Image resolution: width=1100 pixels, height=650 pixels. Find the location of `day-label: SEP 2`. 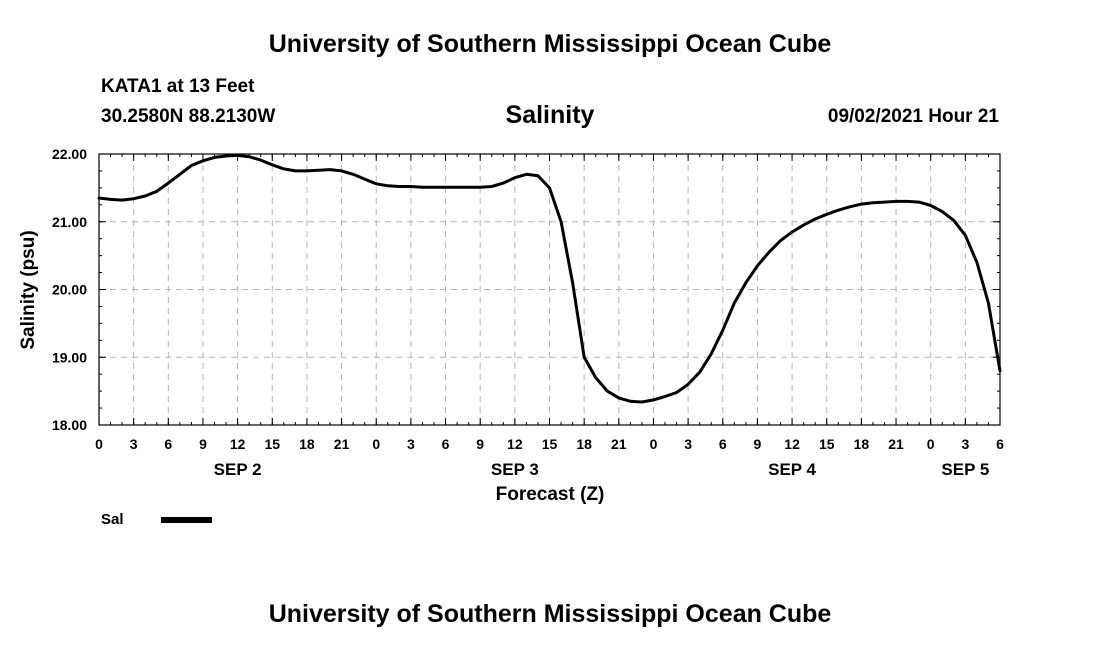

day-label: SEP 2 is located at coordinates (238, 469).